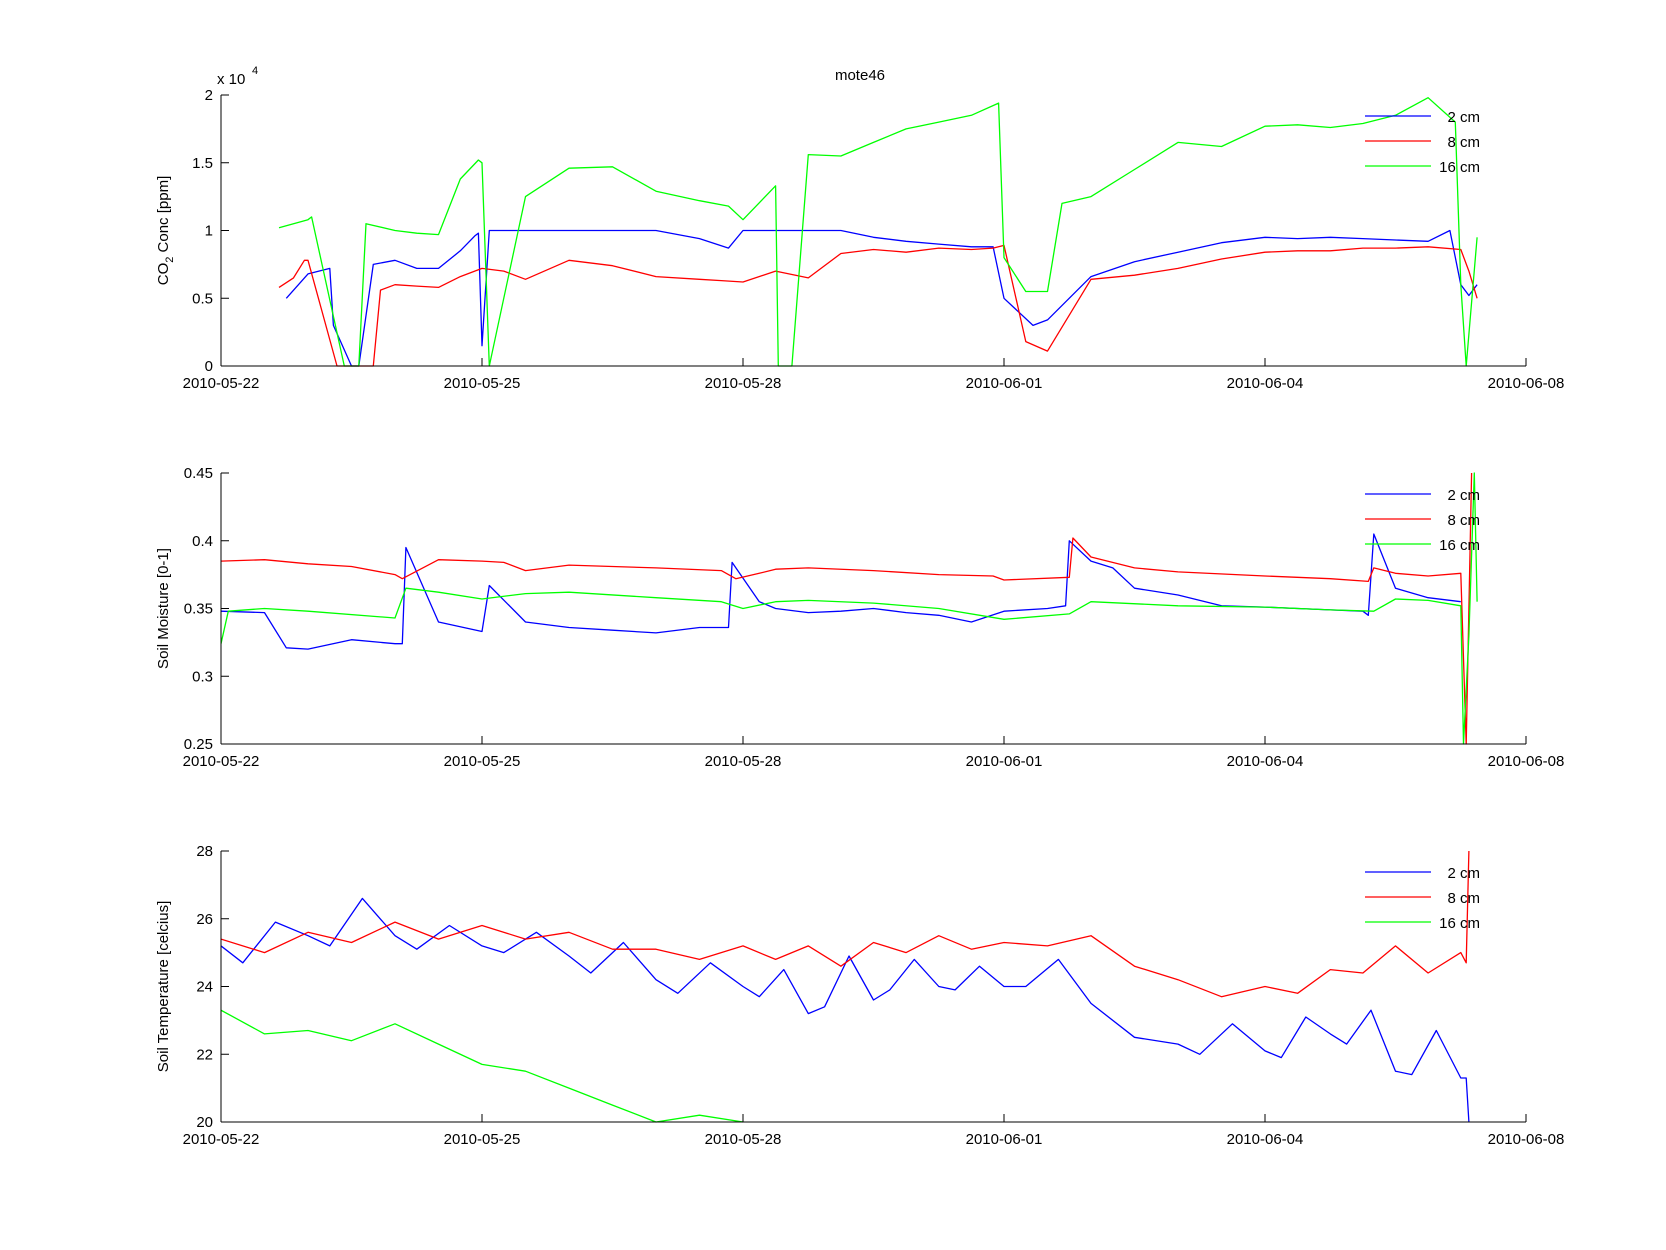 Image resolution: width=1666 pixels, height=1250 pixels. Describe the element at coordinates (255, 71) in the screenshot. I see `y-exponent-power: 4` at that location.